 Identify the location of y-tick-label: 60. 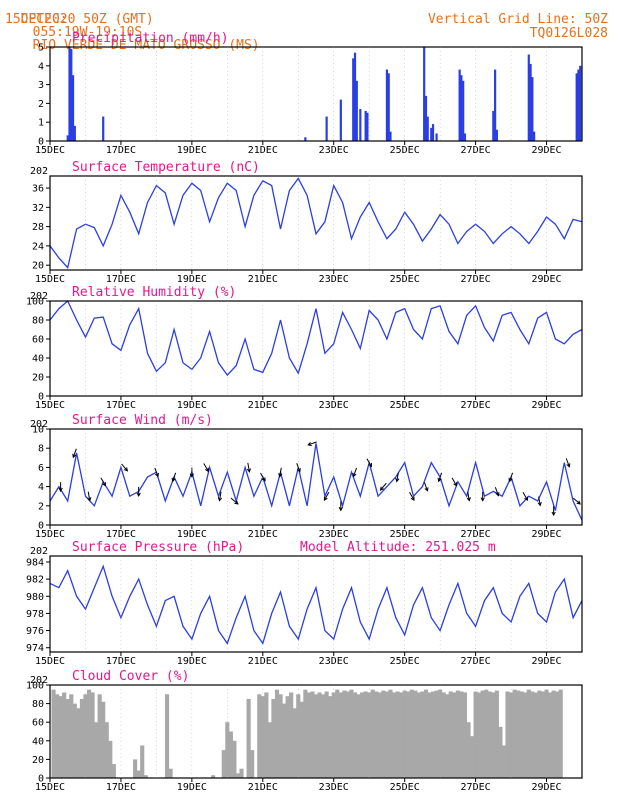
(38, 340).